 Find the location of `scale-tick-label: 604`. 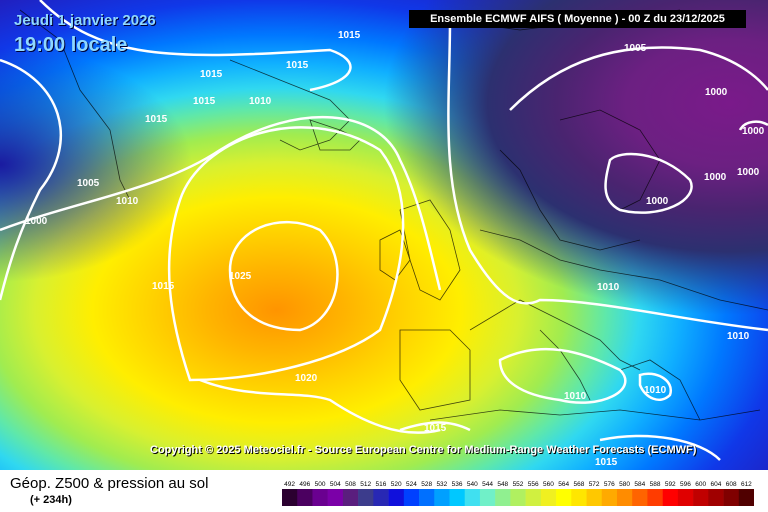

scale-tick-label: 604 is located at coordinates (716, 484).